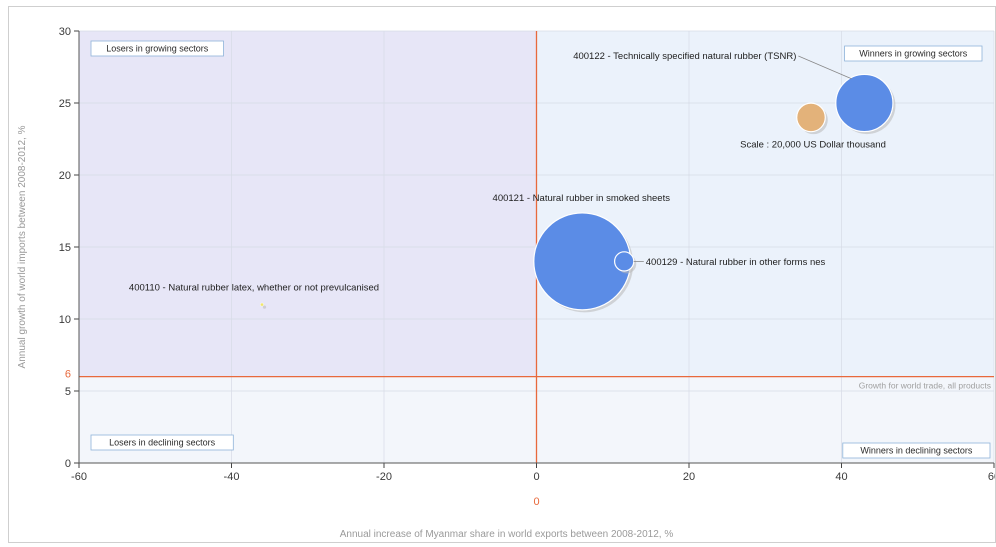  I want to click on x-tick-label: 20, so click(689, 477).